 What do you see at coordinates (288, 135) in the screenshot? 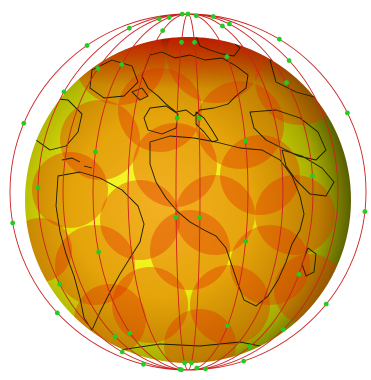
I see `middle-east-coast` at bounding box center [288, 135].